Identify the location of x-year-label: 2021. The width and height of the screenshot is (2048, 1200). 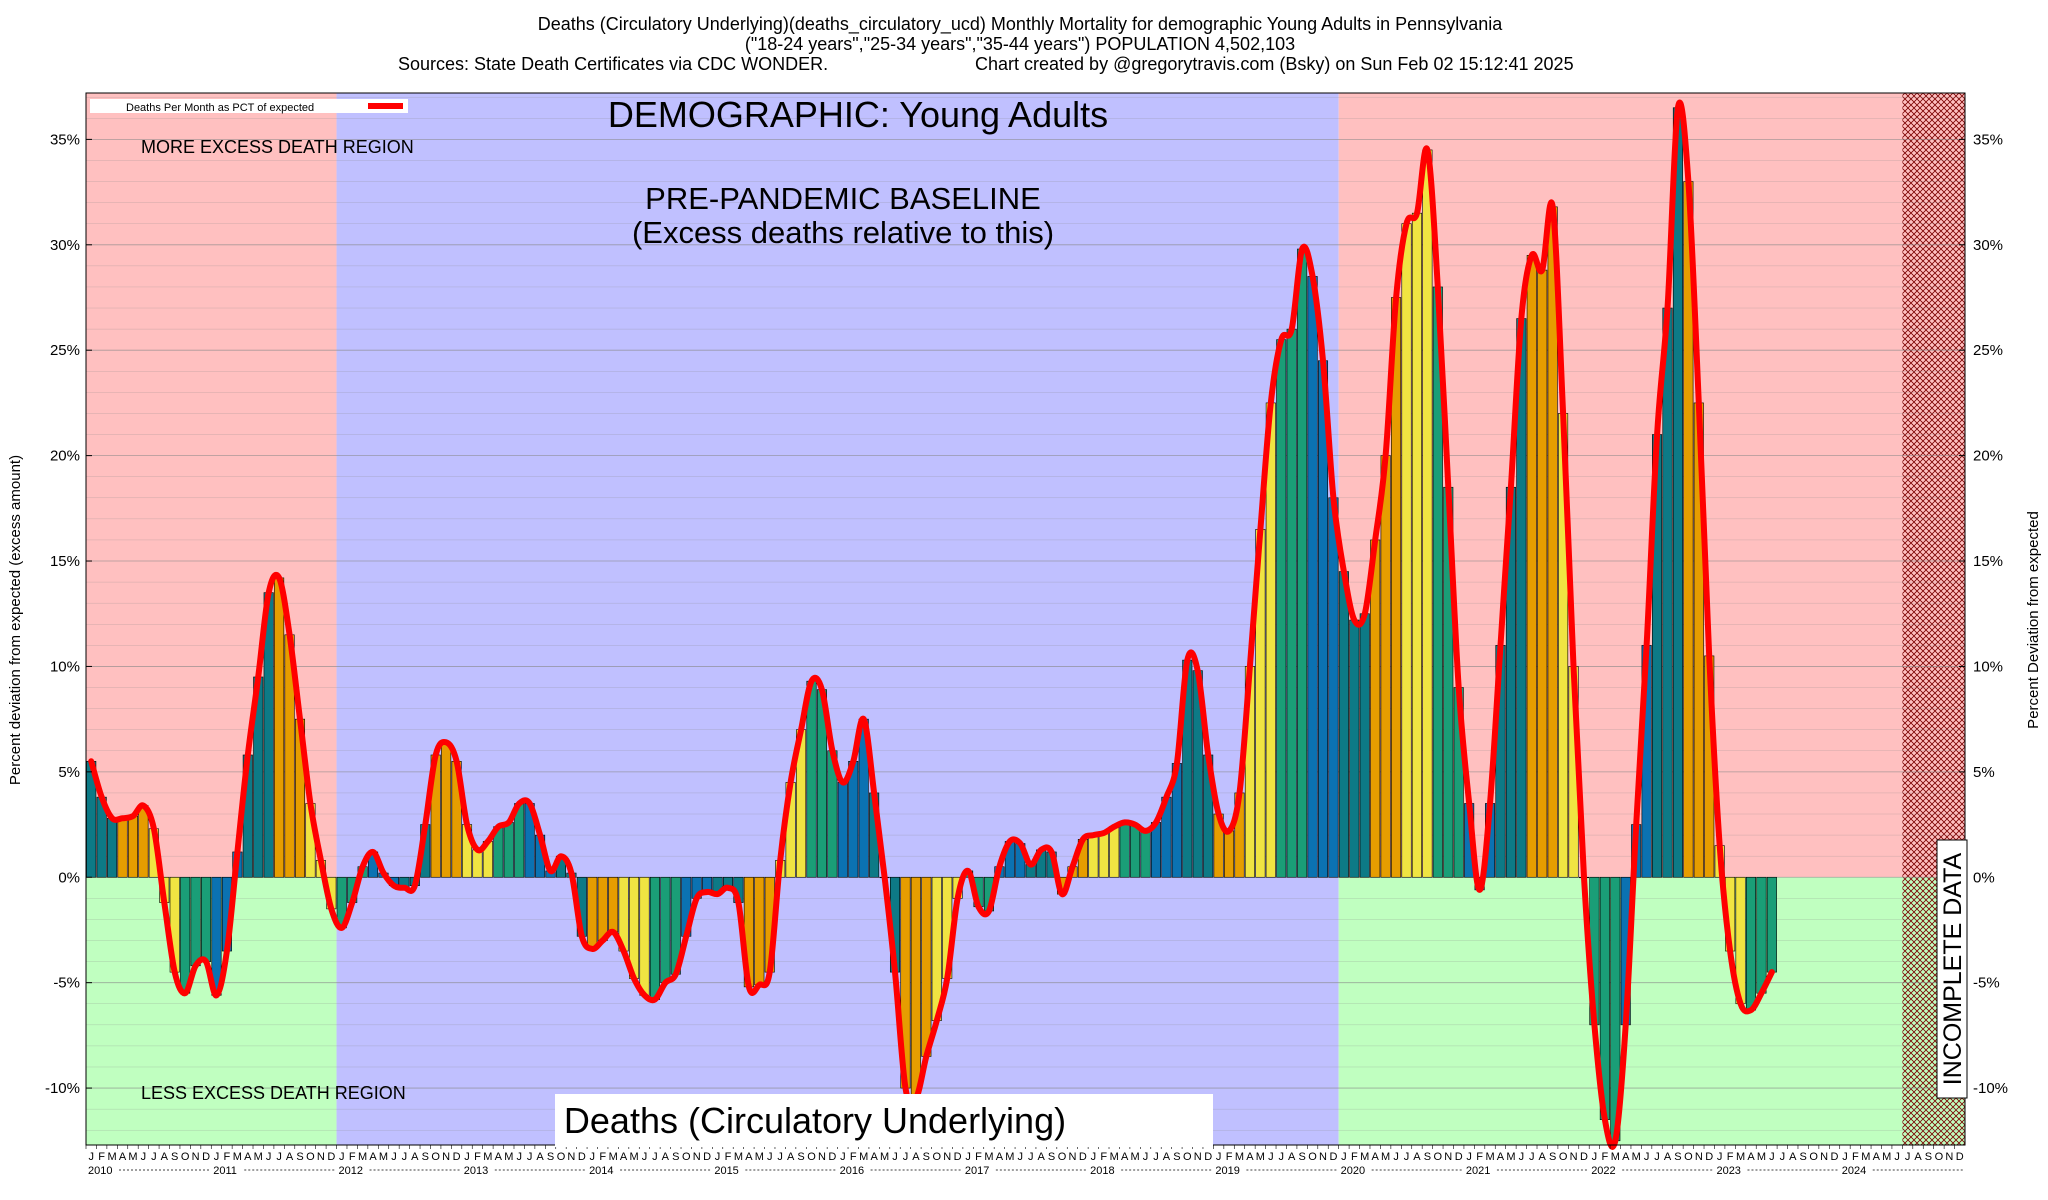
(1478, 1171).